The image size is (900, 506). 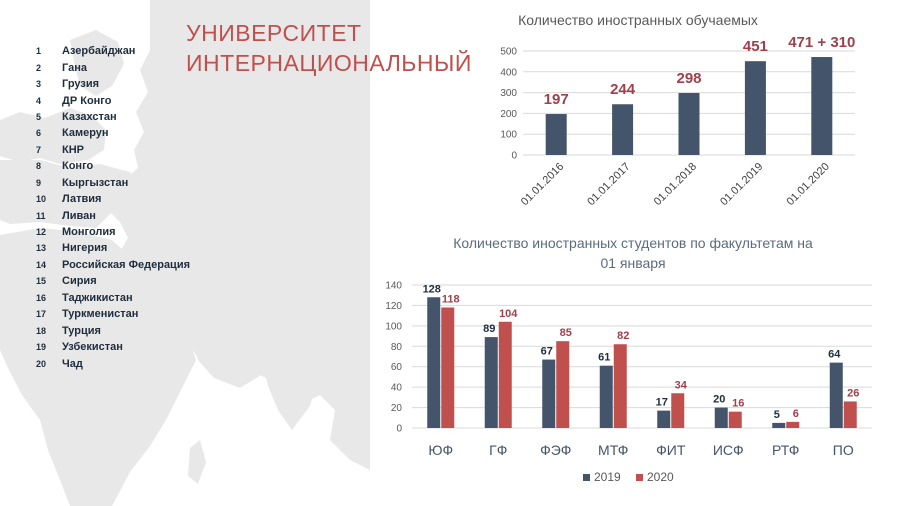 What do you see at coordinates (39, 166) in the screenshot?
I see `country-number: 8` at bounding box center [39, 166].